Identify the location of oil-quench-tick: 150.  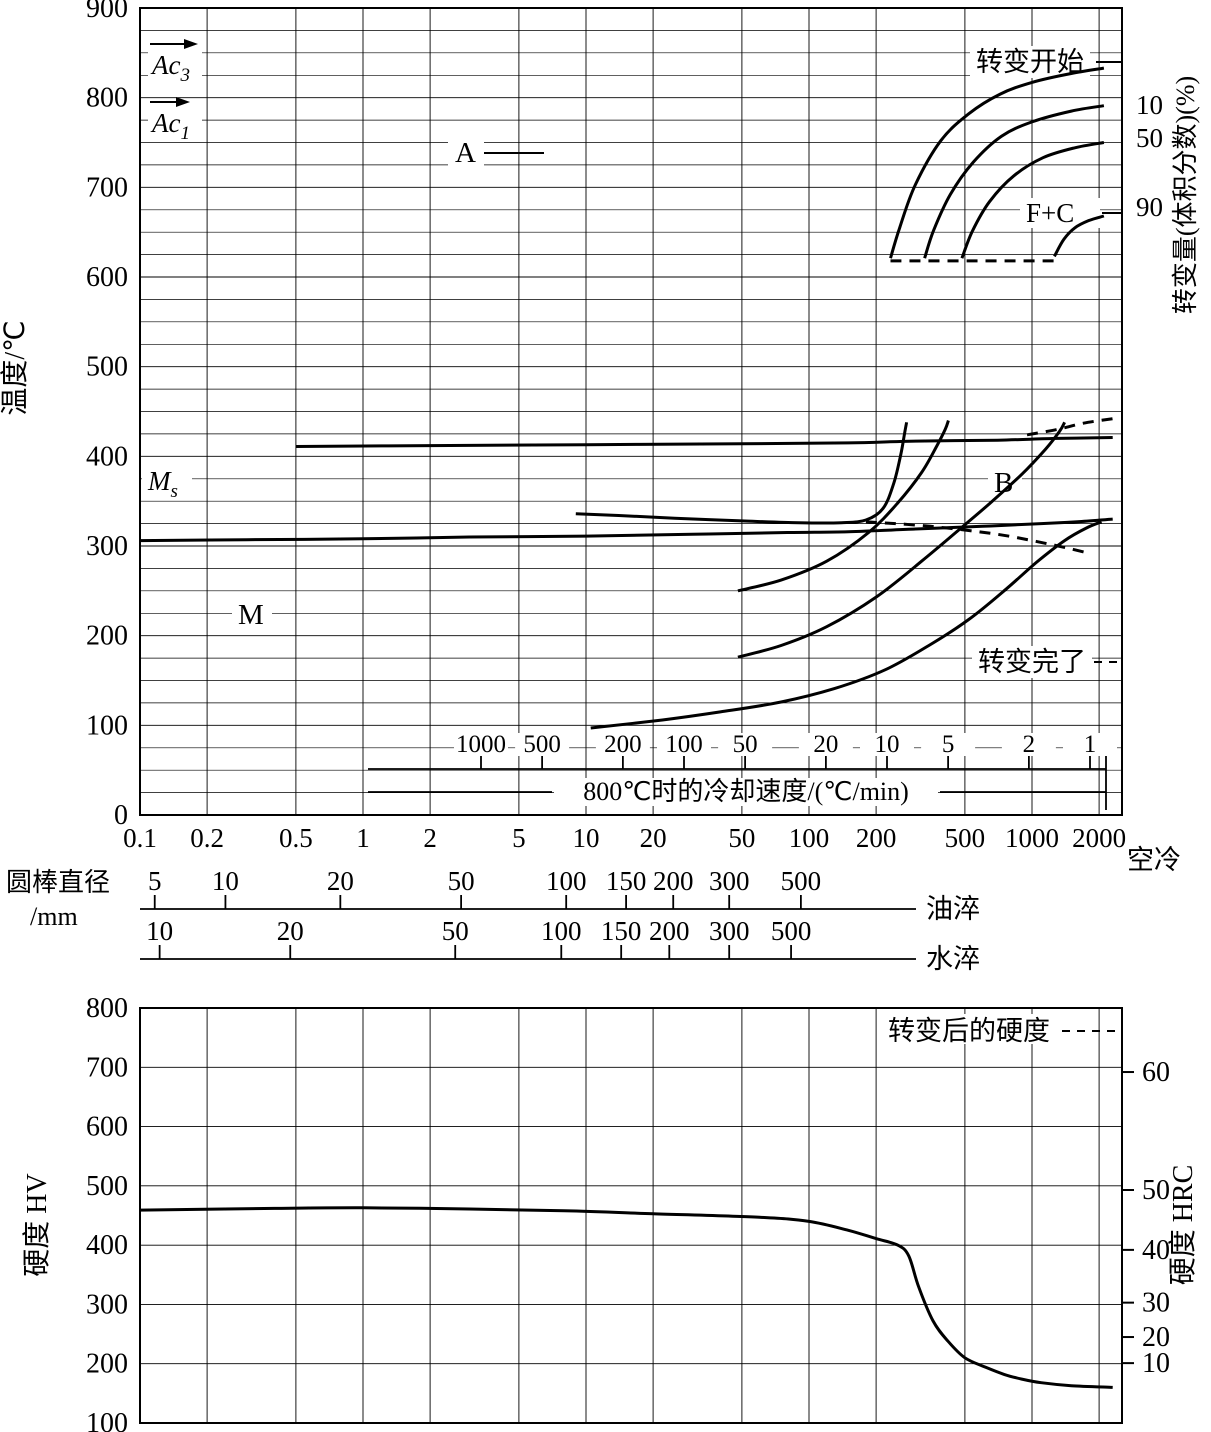
(626, 881).